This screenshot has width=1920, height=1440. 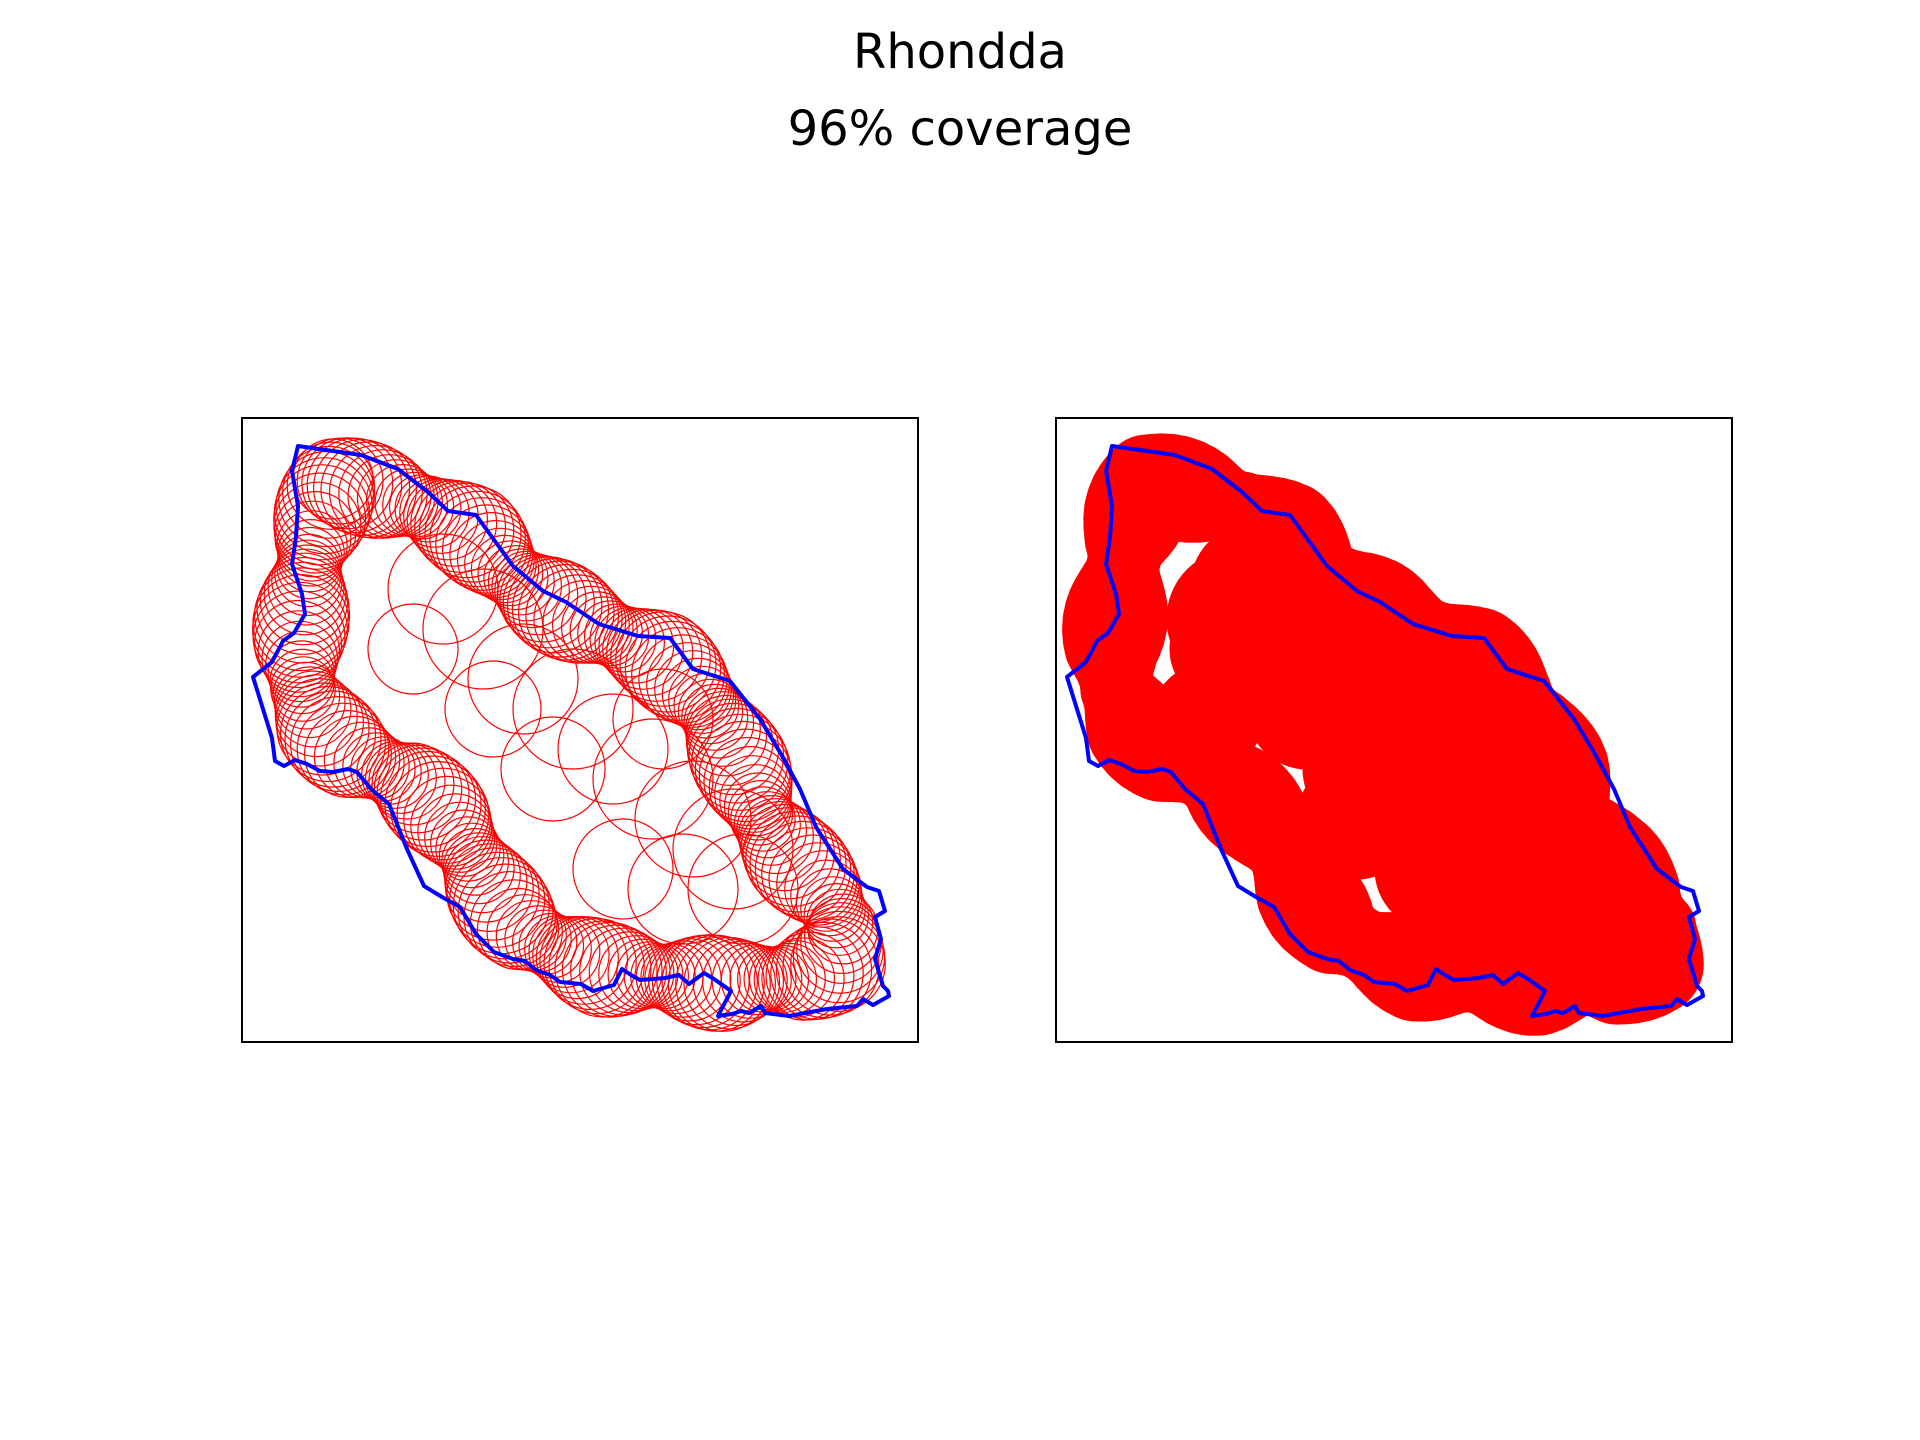 I want to click on coverage-circles, so click(x=568, y=734).